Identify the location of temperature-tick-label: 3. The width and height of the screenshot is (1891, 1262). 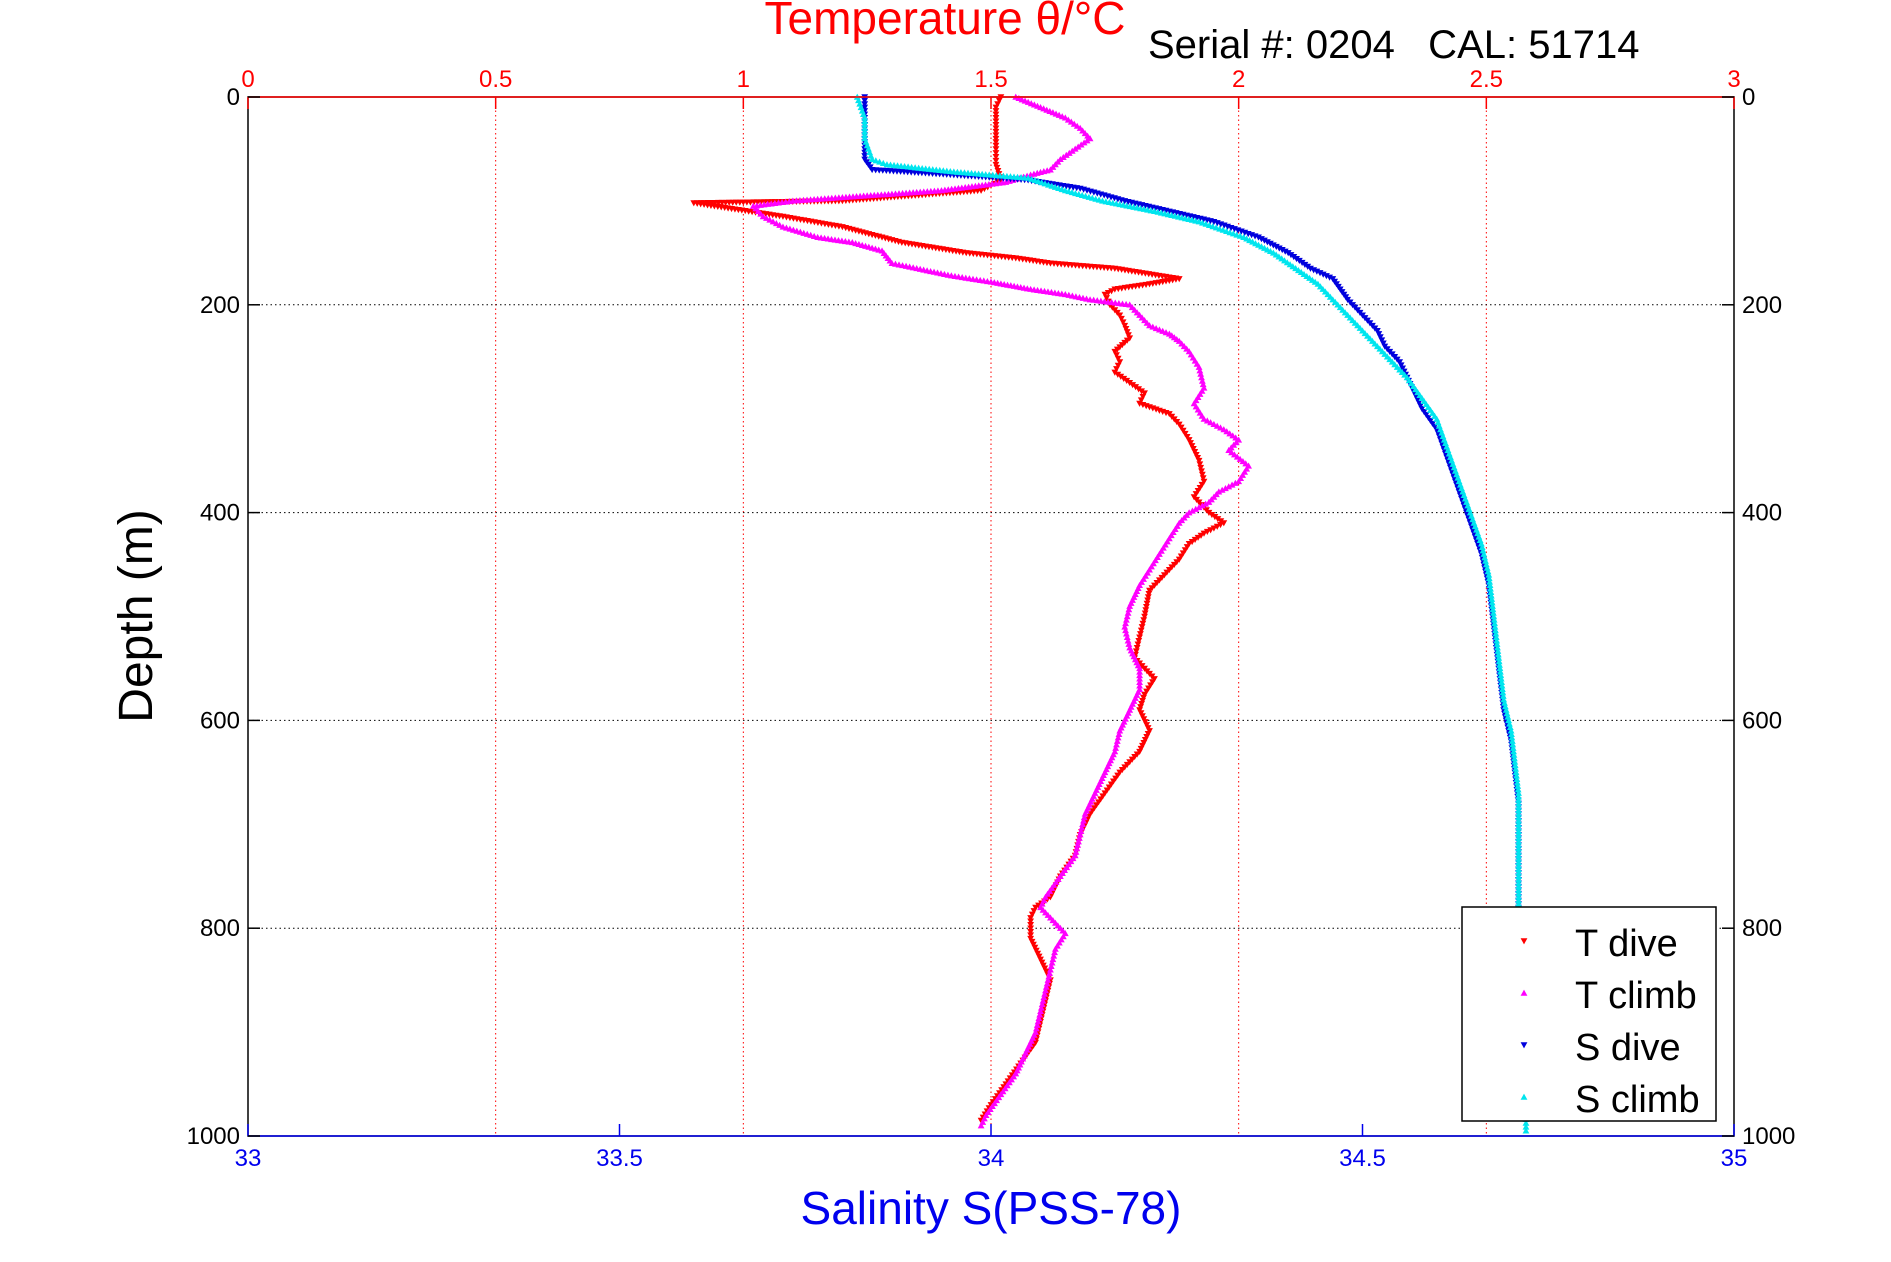
(1733, 79).